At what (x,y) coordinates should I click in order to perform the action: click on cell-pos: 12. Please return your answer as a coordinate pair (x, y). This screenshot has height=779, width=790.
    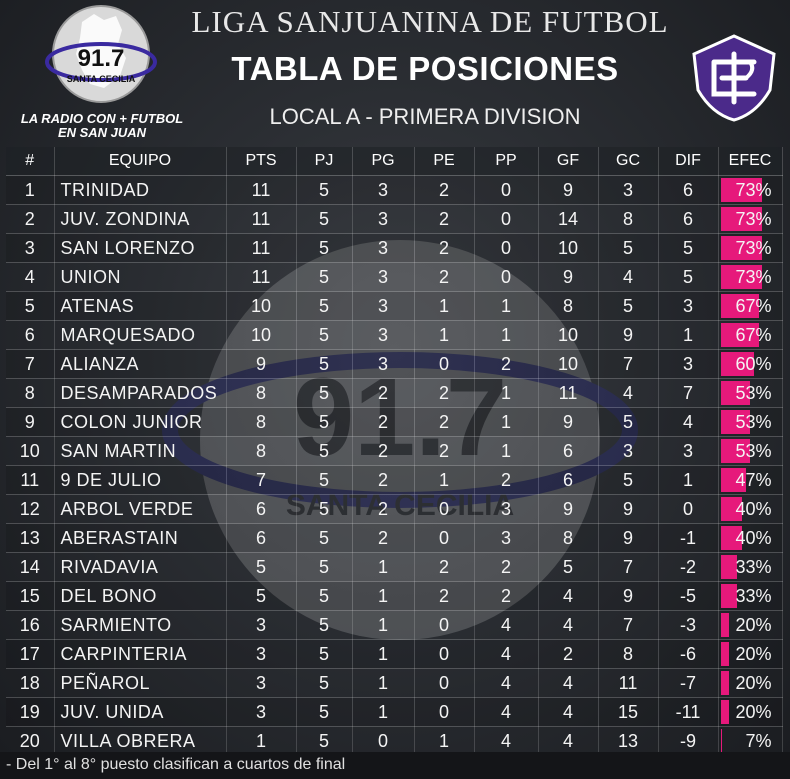
    Looking at the image, I should click on (30, 509).